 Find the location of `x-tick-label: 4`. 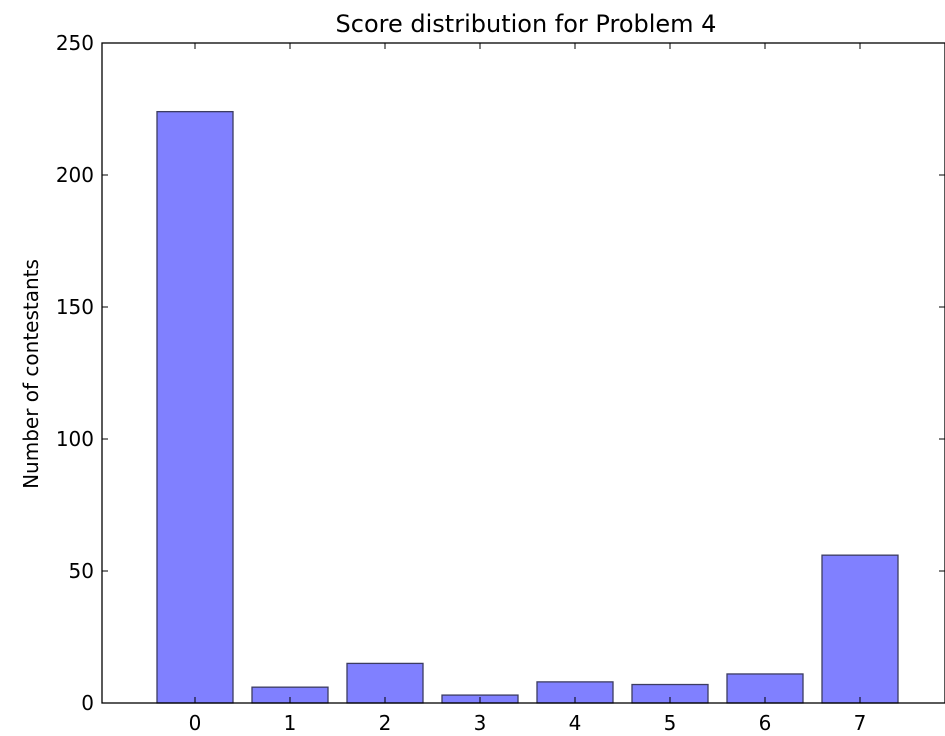

x-tick-label: 4 is located at coordinates (575, 723).